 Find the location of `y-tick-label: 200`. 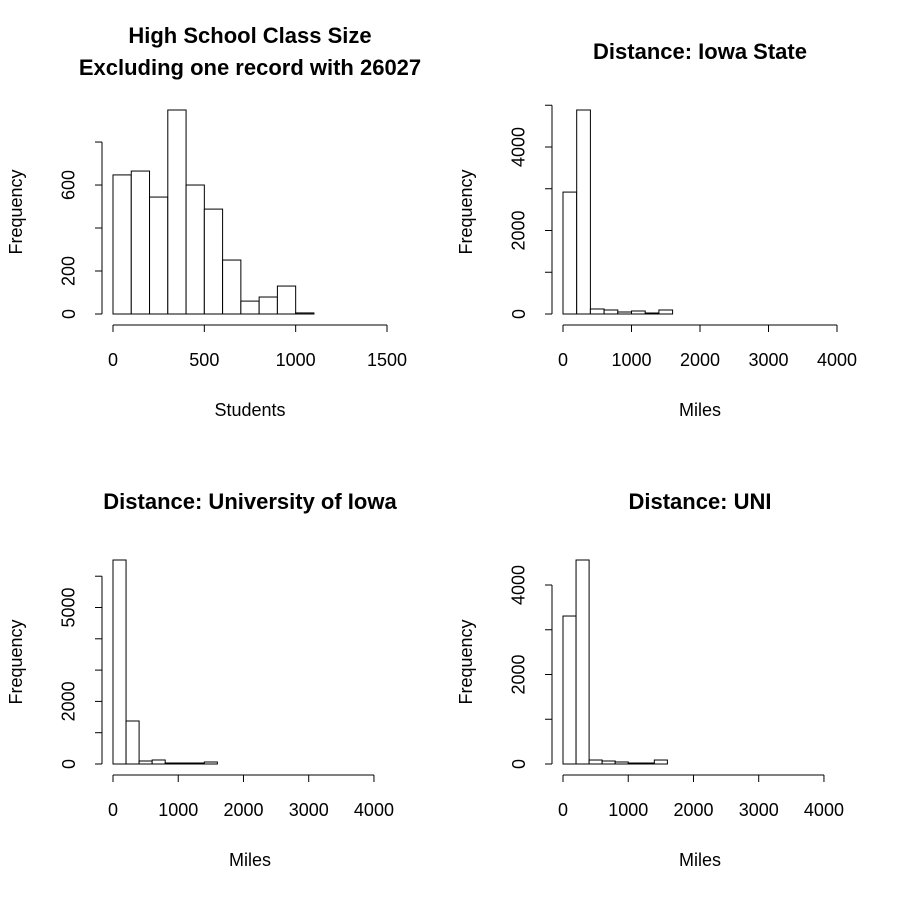

y-tick-label: 200 is located at coordinates (69, 271).